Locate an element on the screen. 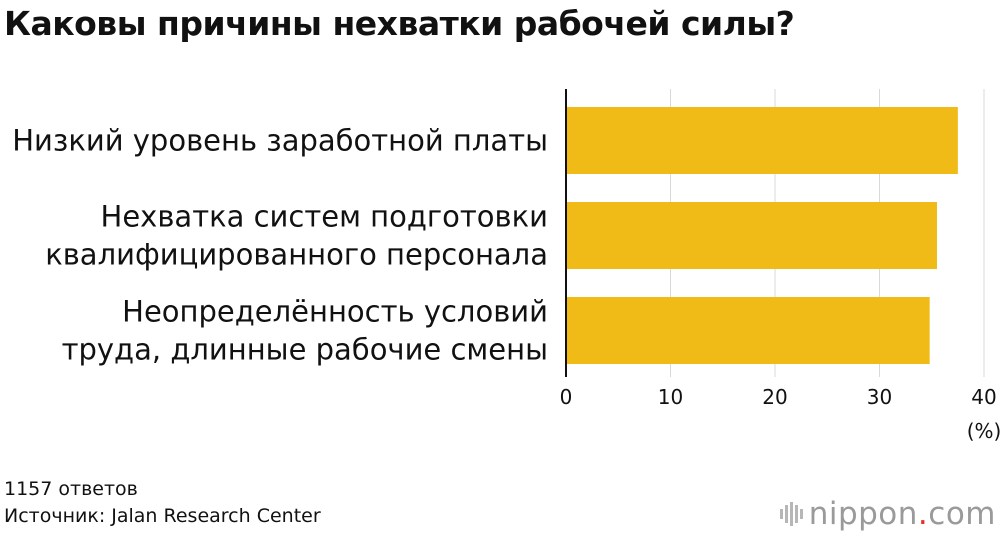 This screenshot has width=1000, height=536. nippon-logo: nippon.com is located at coordinates (887, 514).